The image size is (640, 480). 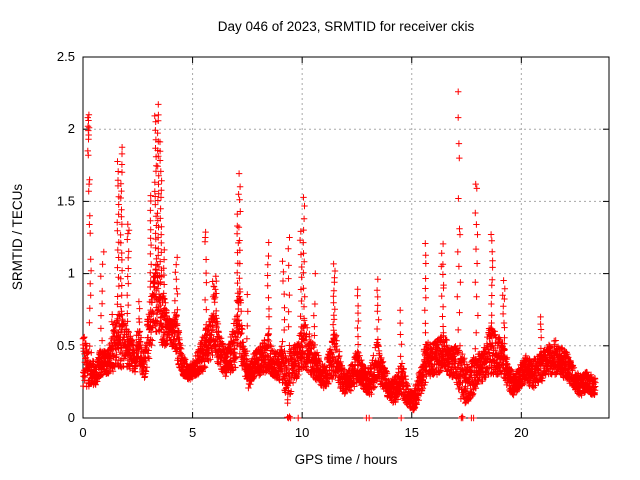 What do you see at coordinates (66, 345) in the screenshot?
I see `y-tick-label: 0.5` at bounding box center [66, 345].